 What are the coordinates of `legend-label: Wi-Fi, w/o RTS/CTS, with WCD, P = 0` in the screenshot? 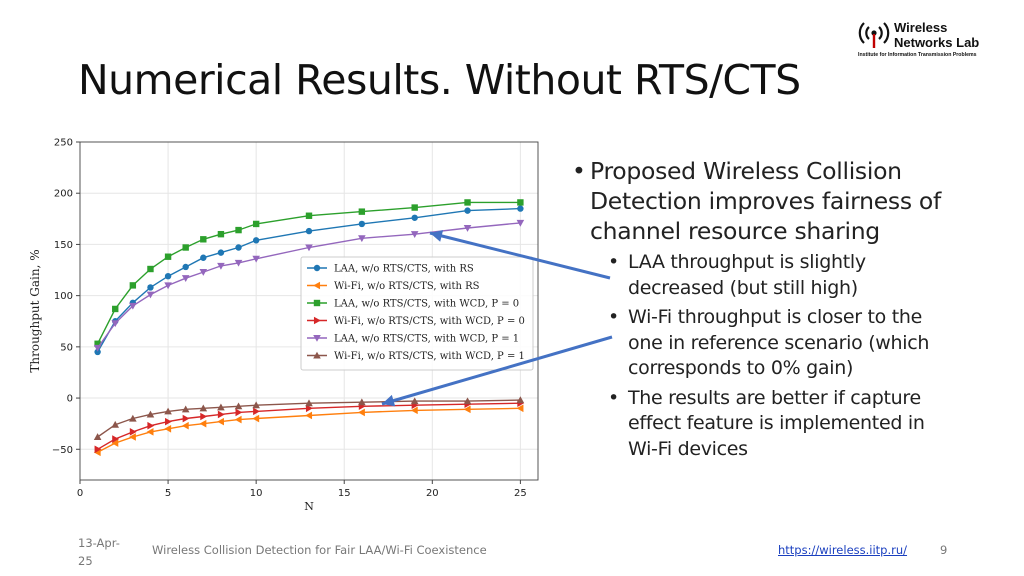 It's located at (429, 321).